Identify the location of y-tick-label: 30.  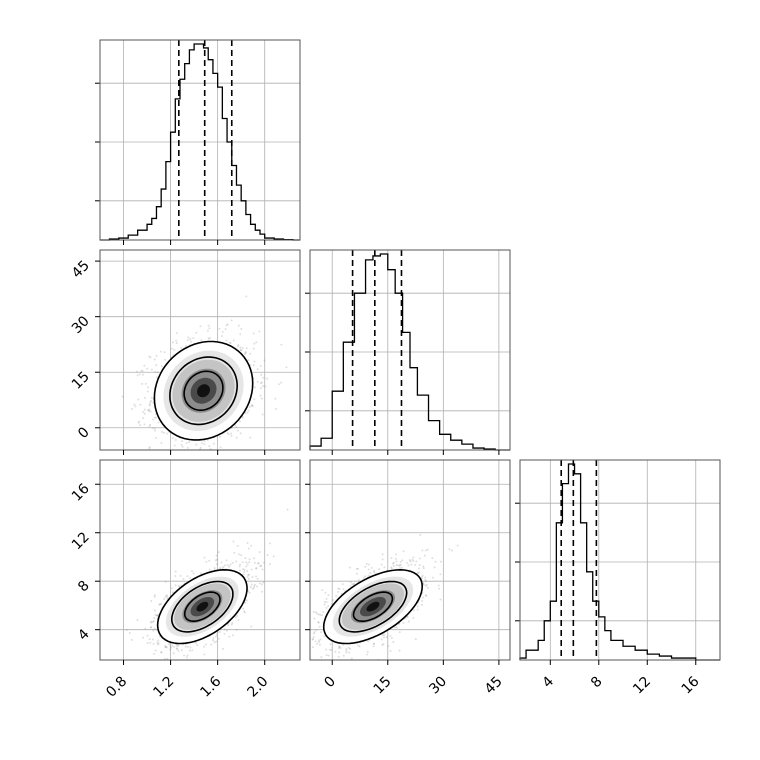
(81, 325).